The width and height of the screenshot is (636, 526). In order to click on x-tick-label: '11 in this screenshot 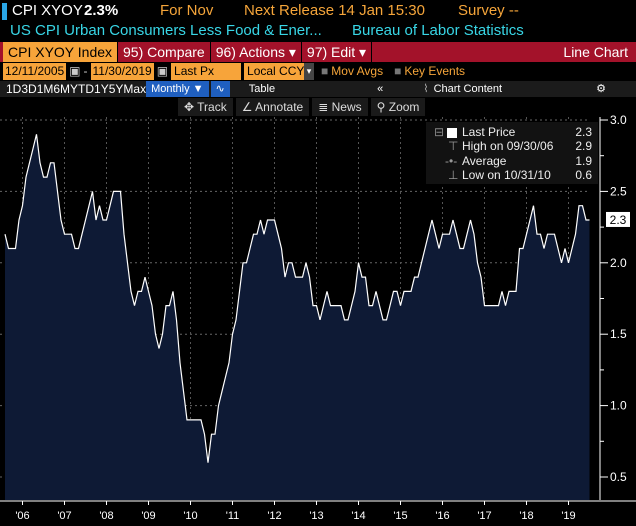, I will do `click(233, 516)`.